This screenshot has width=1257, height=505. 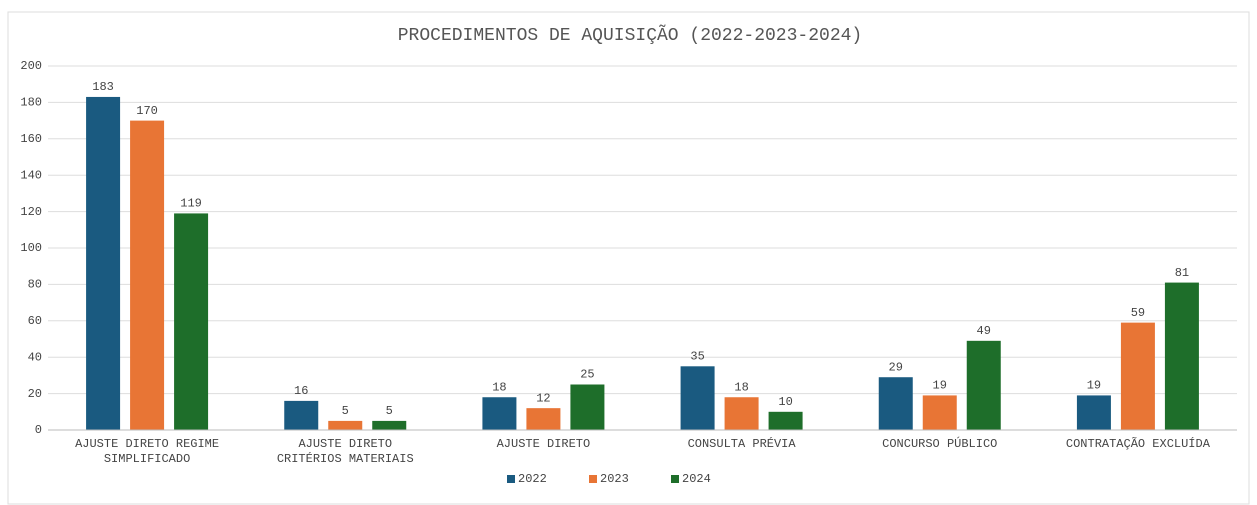 What do you see at coordinates (614, 479) in the screenshot?
I see `legend-label: 2023` at bounding box center [614, 479].